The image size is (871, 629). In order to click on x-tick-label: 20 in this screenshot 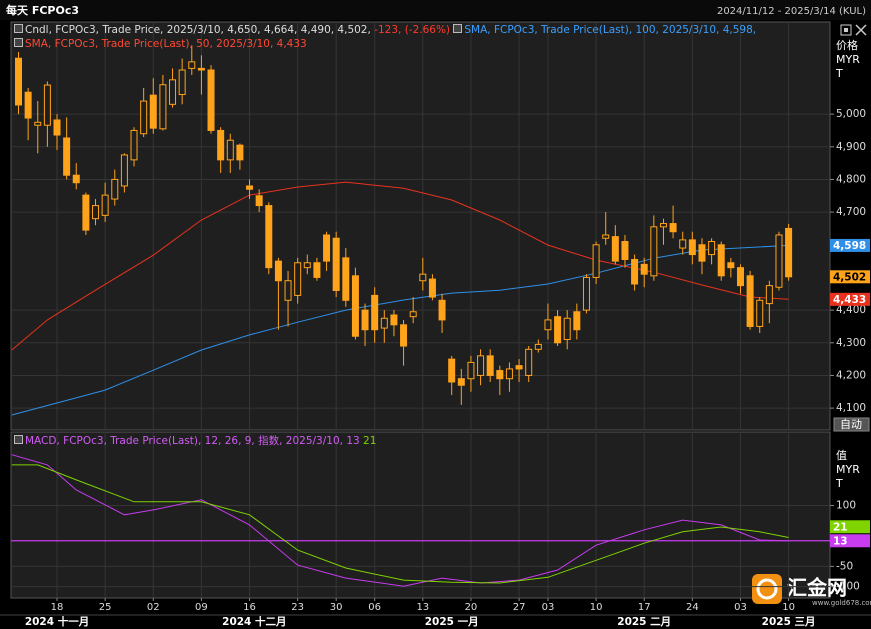, I will do `click(471, 607)`.